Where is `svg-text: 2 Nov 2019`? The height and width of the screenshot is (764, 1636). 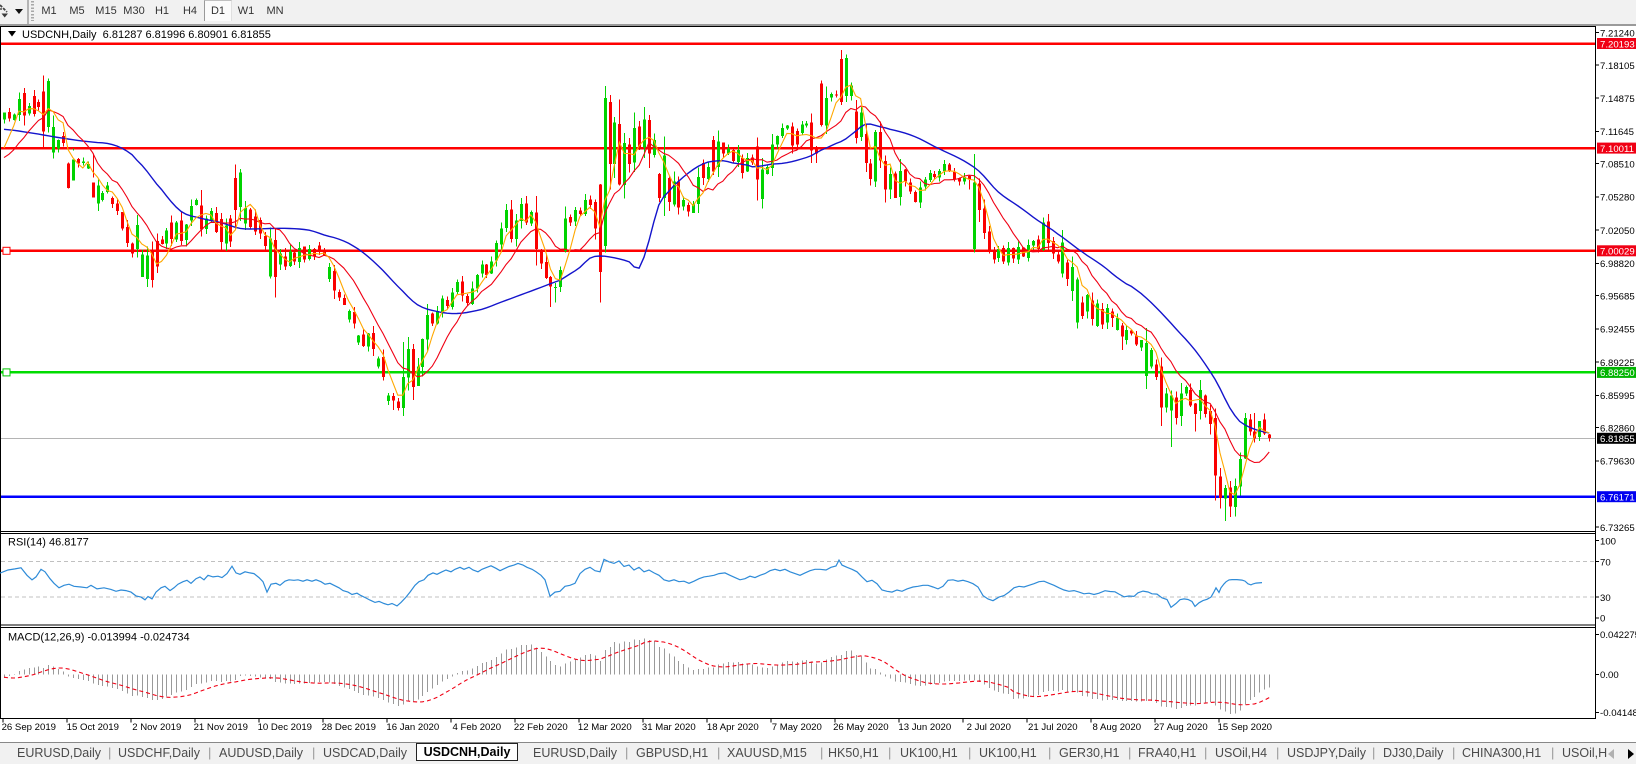 svg-text: 2 Nov 2019 is located at coordinates (156, 727).